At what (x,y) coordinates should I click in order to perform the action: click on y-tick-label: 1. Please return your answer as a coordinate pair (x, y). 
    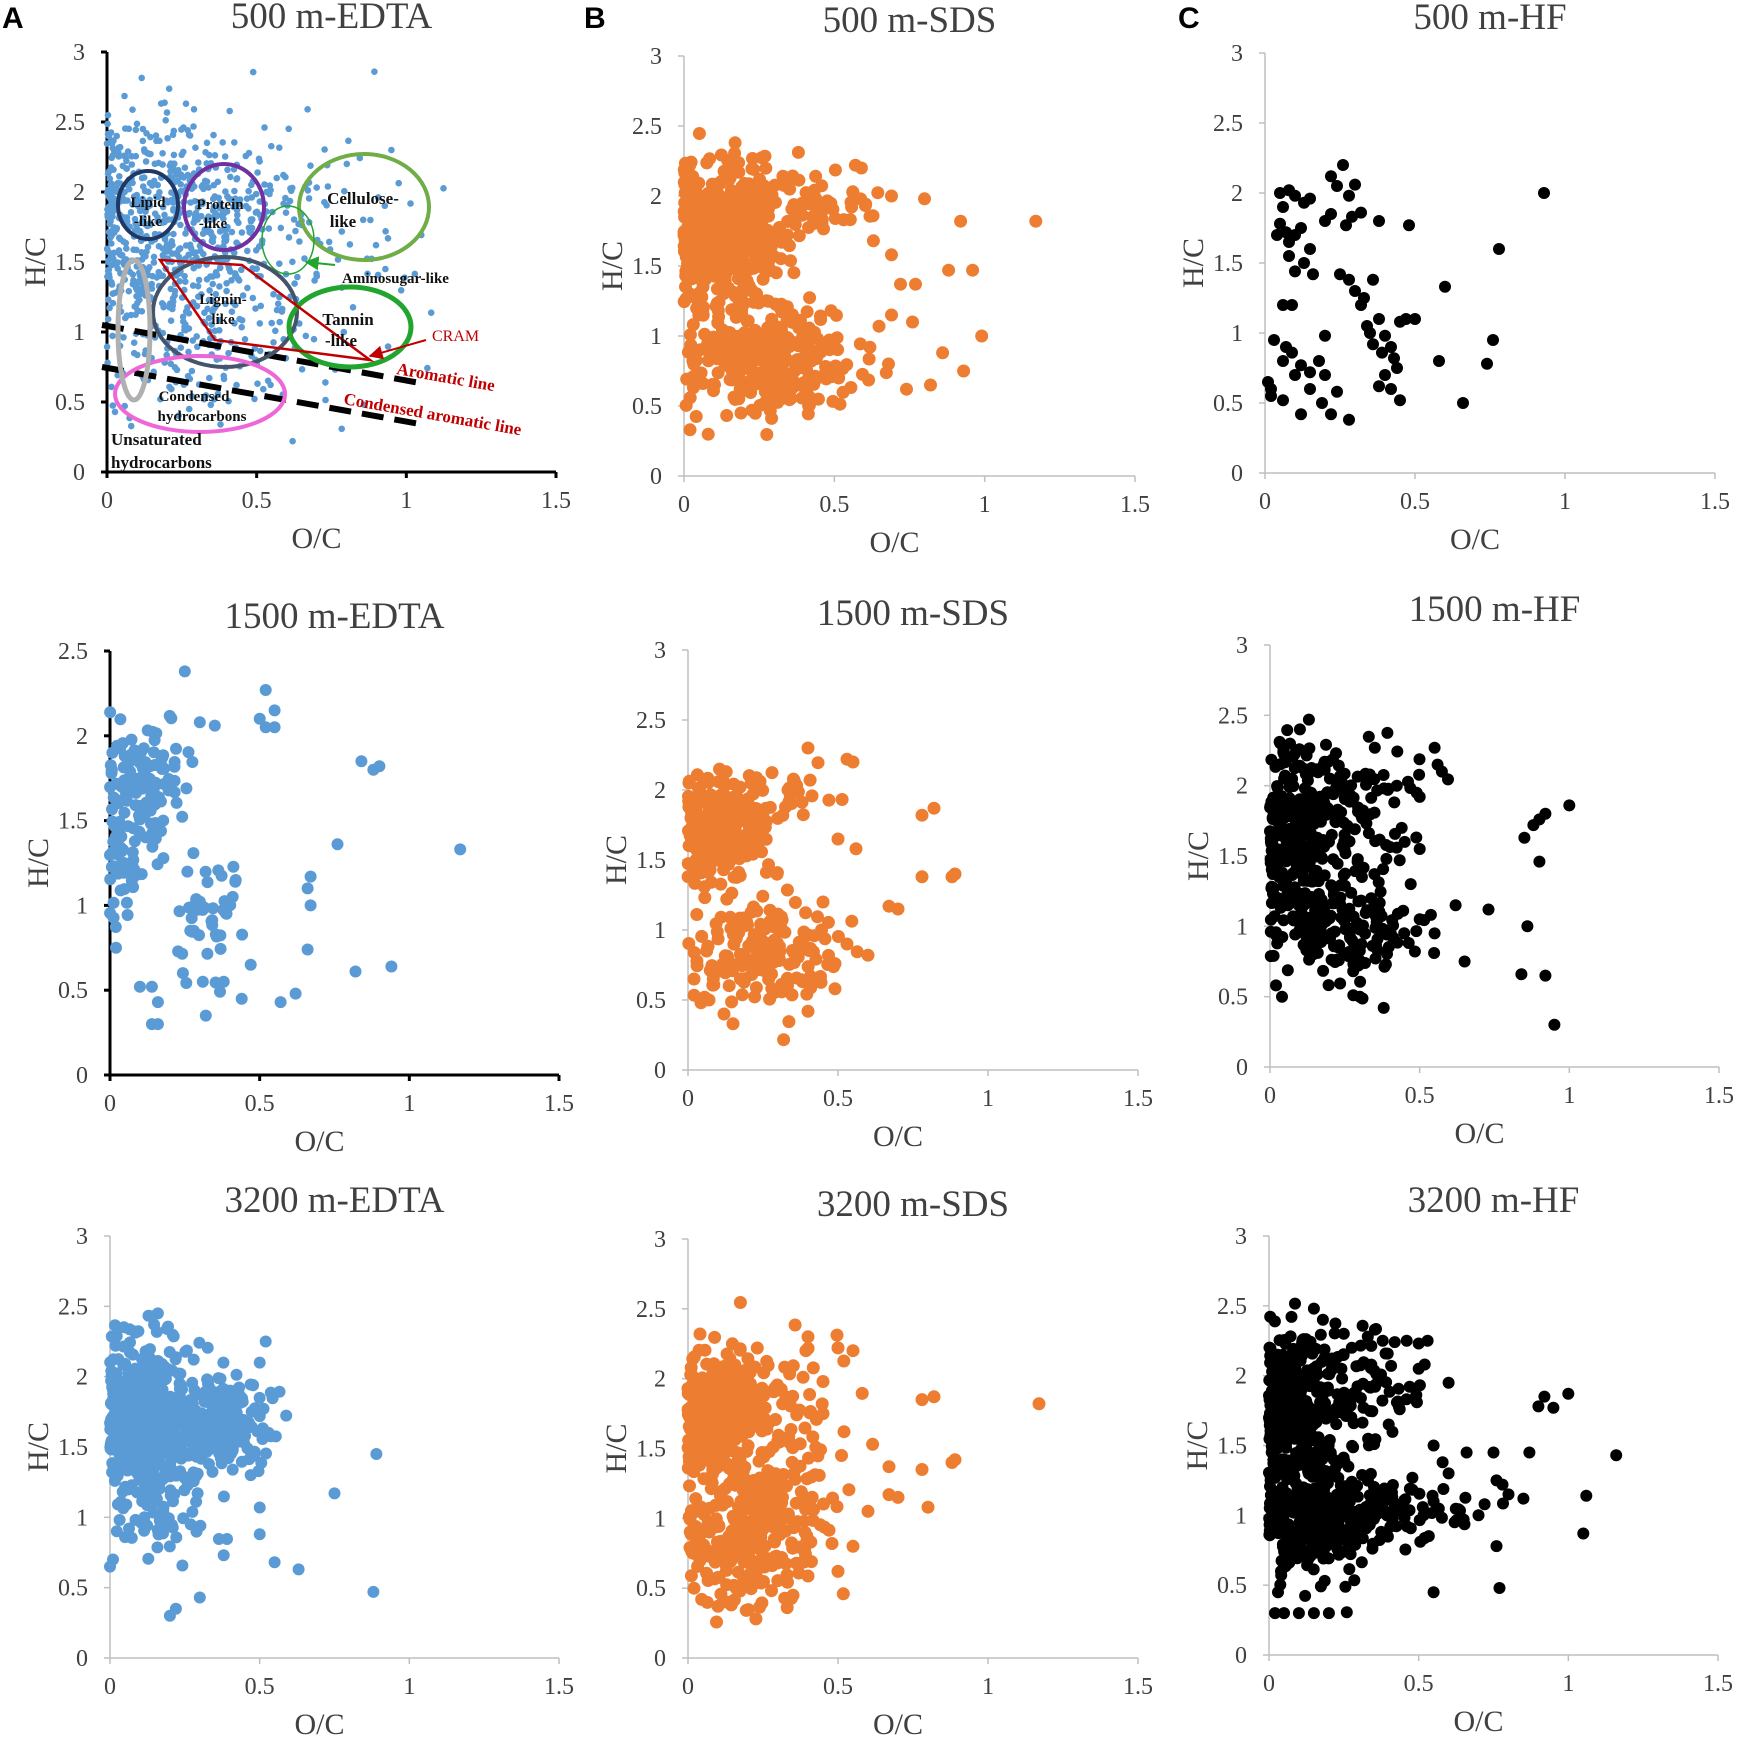
    Looking at the image, I should click on (660, 1519).